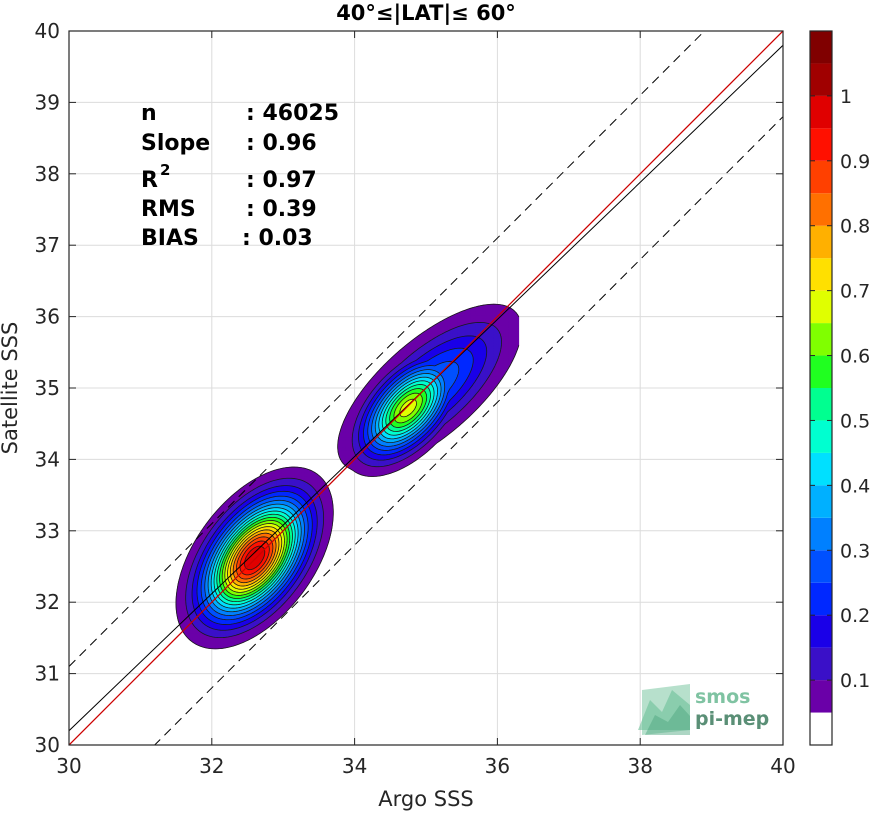  What do you see at coordinates (165, 170) in the screenshot?
I see `stat-r2-superscript: 2` at bounding box center [165, 170].